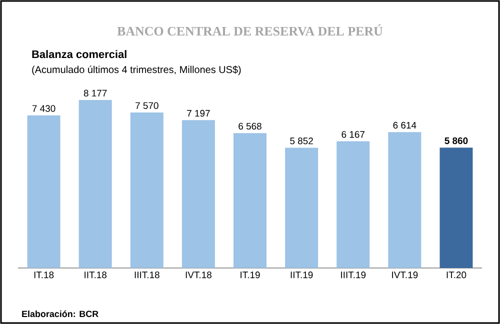 This screenshot has height=324, width=500. What do you see at coordinates (301, 275) in the screenshot?
I see `x-tick-label: IIT.19` at bounding box center [301, 275].